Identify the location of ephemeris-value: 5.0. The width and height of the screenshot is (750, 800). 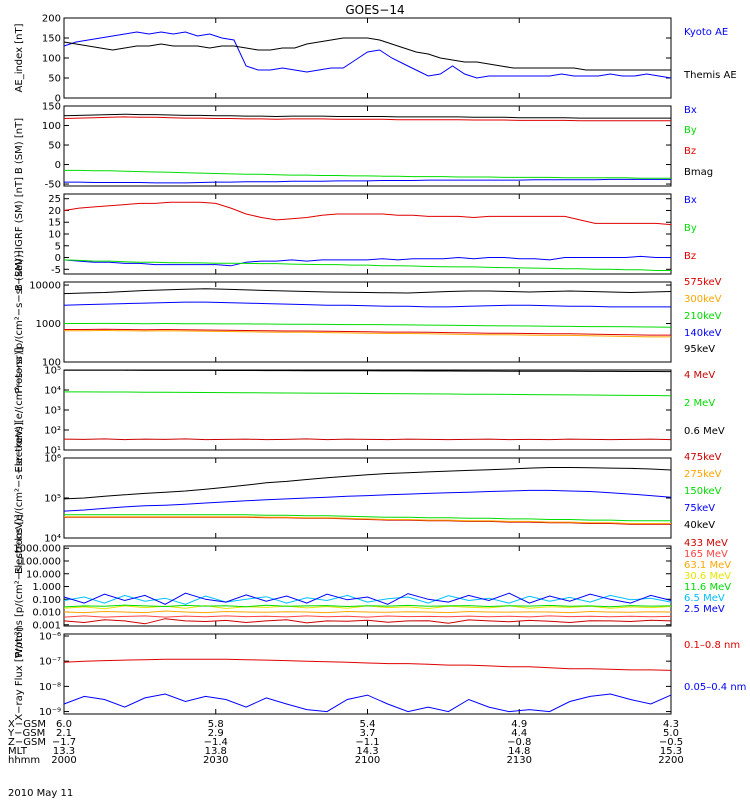
(671, 733).